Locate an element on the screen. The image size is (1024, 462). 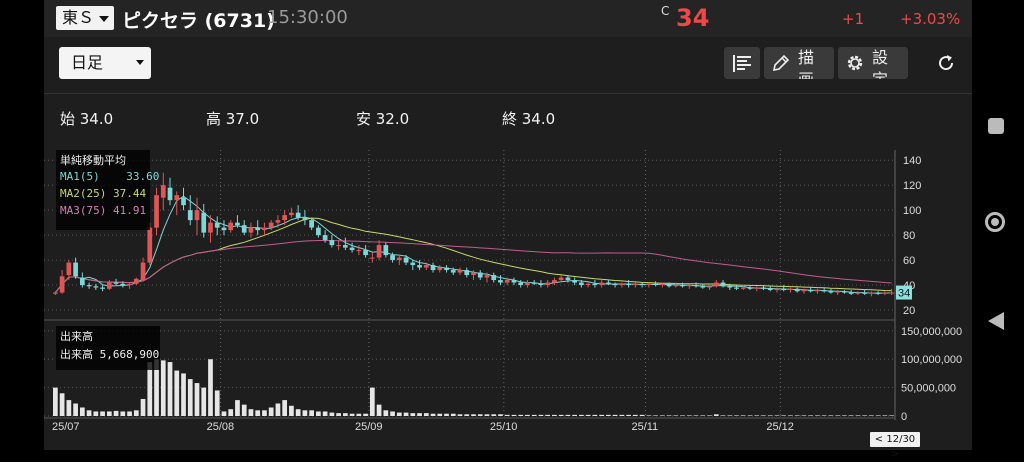
refresh-icon is located at coordinates (946, 63).